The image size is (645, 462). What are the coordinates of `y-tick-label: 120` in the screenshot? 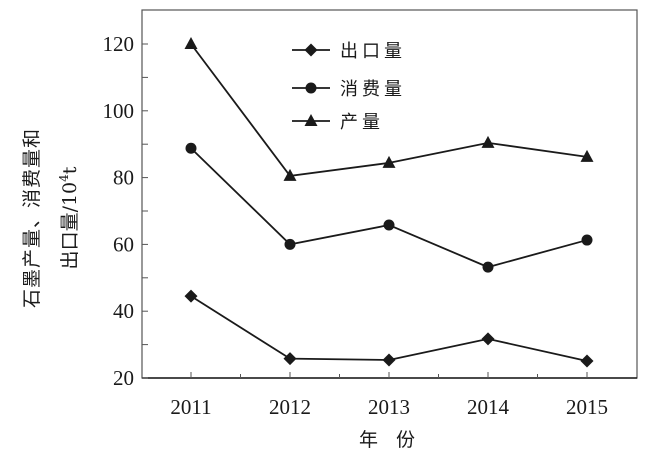 It's located at (119, 44).